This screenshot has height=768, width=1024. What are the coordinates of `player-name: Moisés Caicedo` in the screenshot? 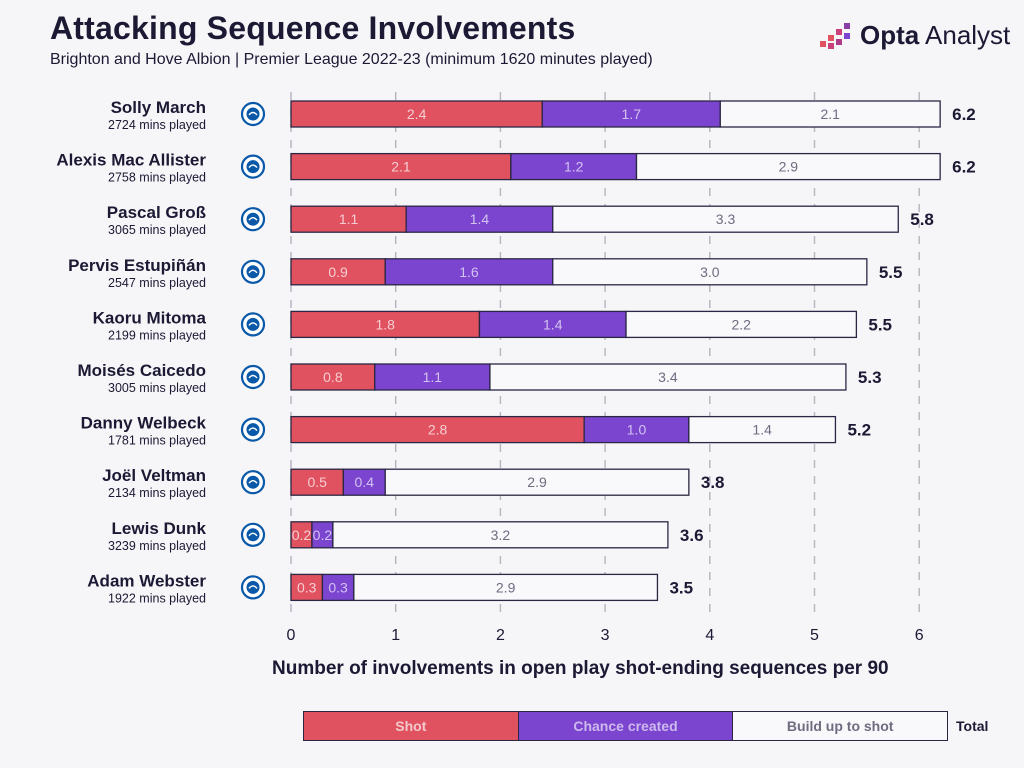 It's located at (142, 370).